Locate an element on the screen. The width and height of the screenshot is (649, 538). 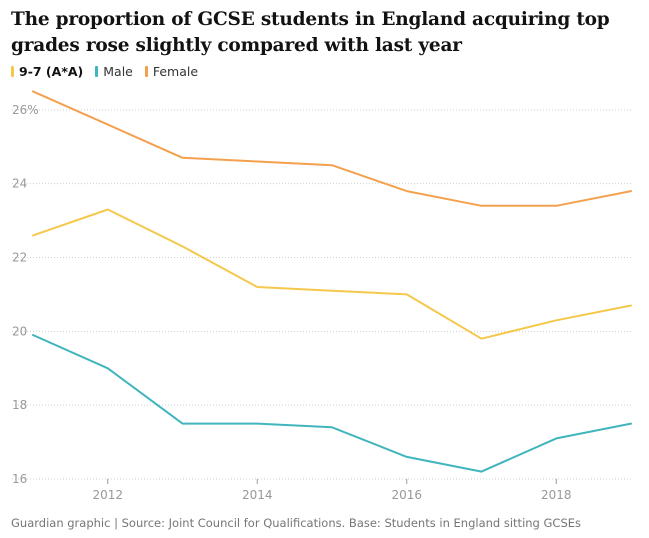
legend-swatch-grades is located at coordinates (12, 71).